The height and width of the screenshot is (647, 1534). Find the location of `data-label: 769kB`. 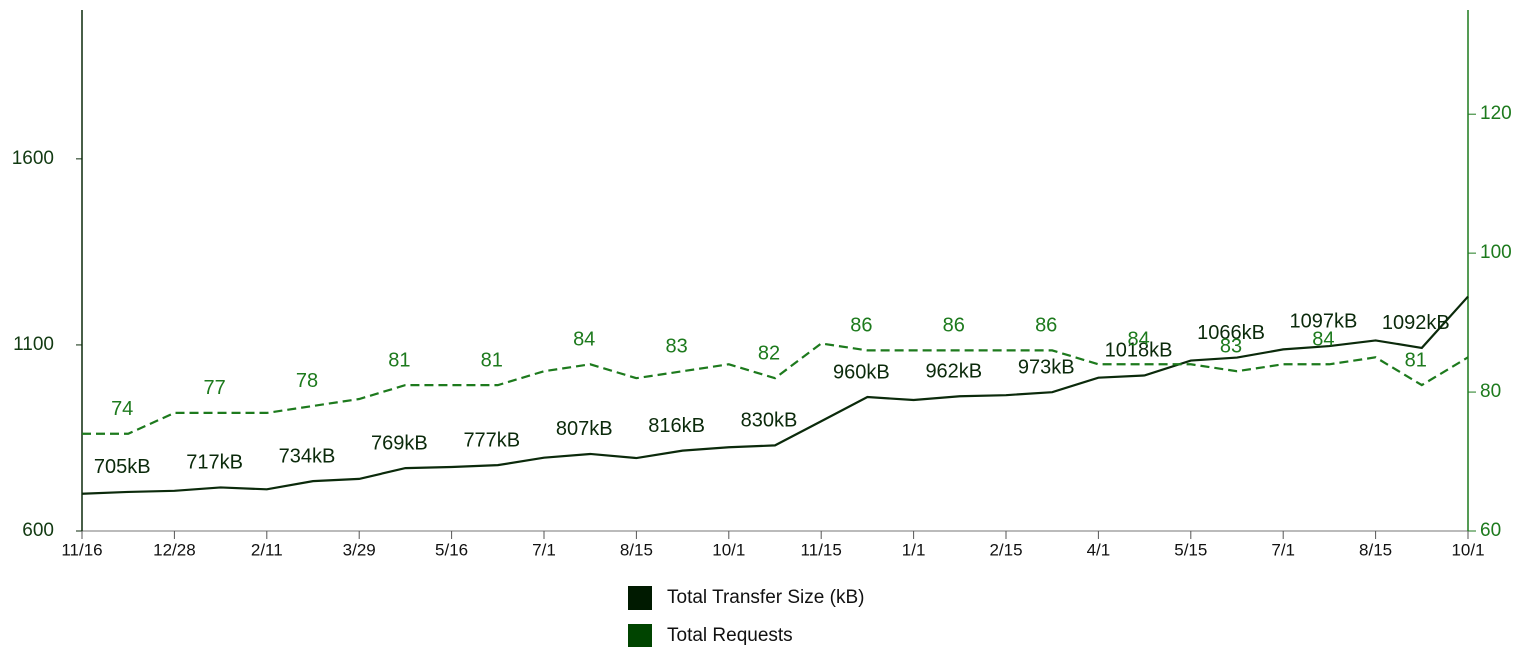

data-label: 769kB is located at coordinates (399, 443).